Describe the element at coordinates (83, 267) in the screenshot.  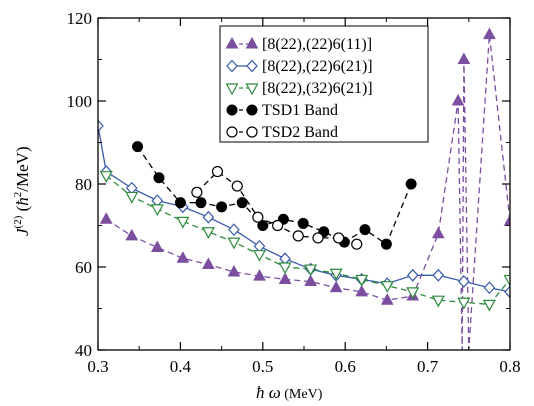
I see `y-tick-label: 60` at that location.